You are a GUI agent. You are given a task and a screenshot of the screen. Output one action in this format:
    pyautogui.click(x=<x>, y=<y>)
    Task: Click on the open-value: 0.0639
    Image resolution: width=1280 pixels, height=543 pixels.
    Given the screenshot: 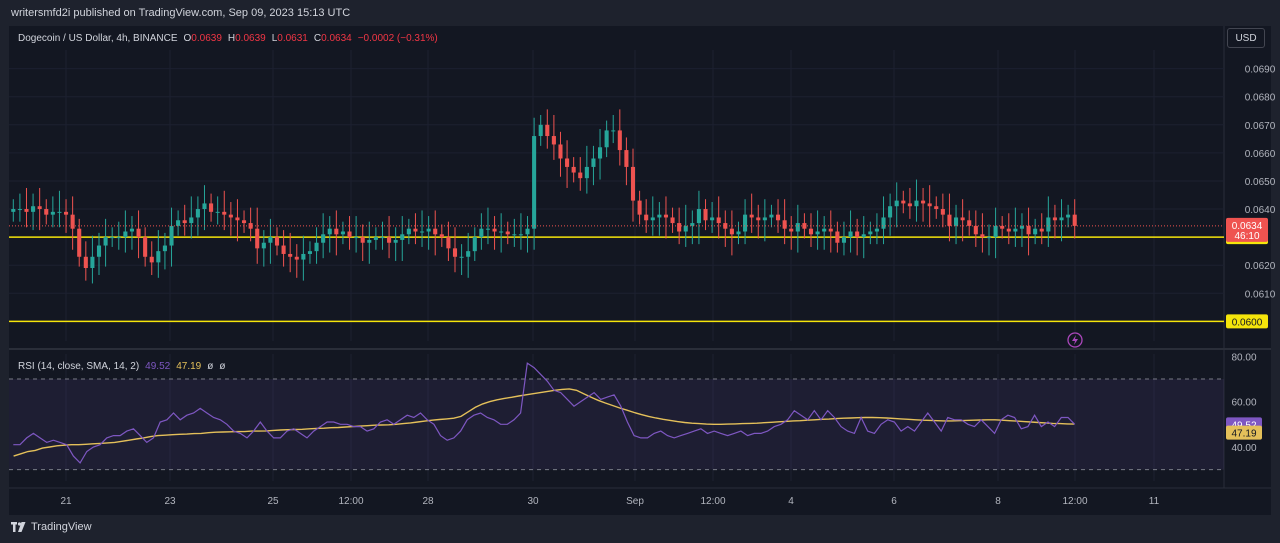 What is the action you would take?
    pyautogui.click(x=206, y=38)
    